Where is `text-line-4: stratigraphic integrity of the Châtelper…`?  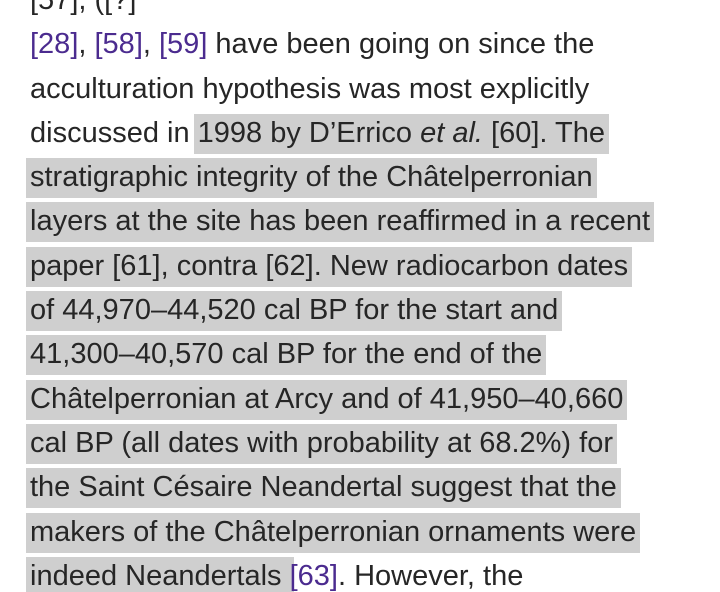
text-line-4: stratigraphic integrity of the Châtelper… is located at coordinates (368, 177).